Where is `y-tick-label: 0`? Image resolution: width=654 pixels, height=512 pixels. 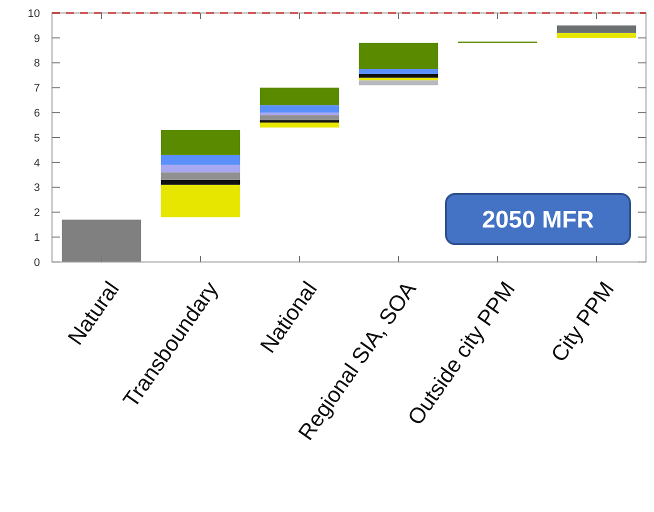
y-tick-label: 0 is located at coordinates (37, 262).